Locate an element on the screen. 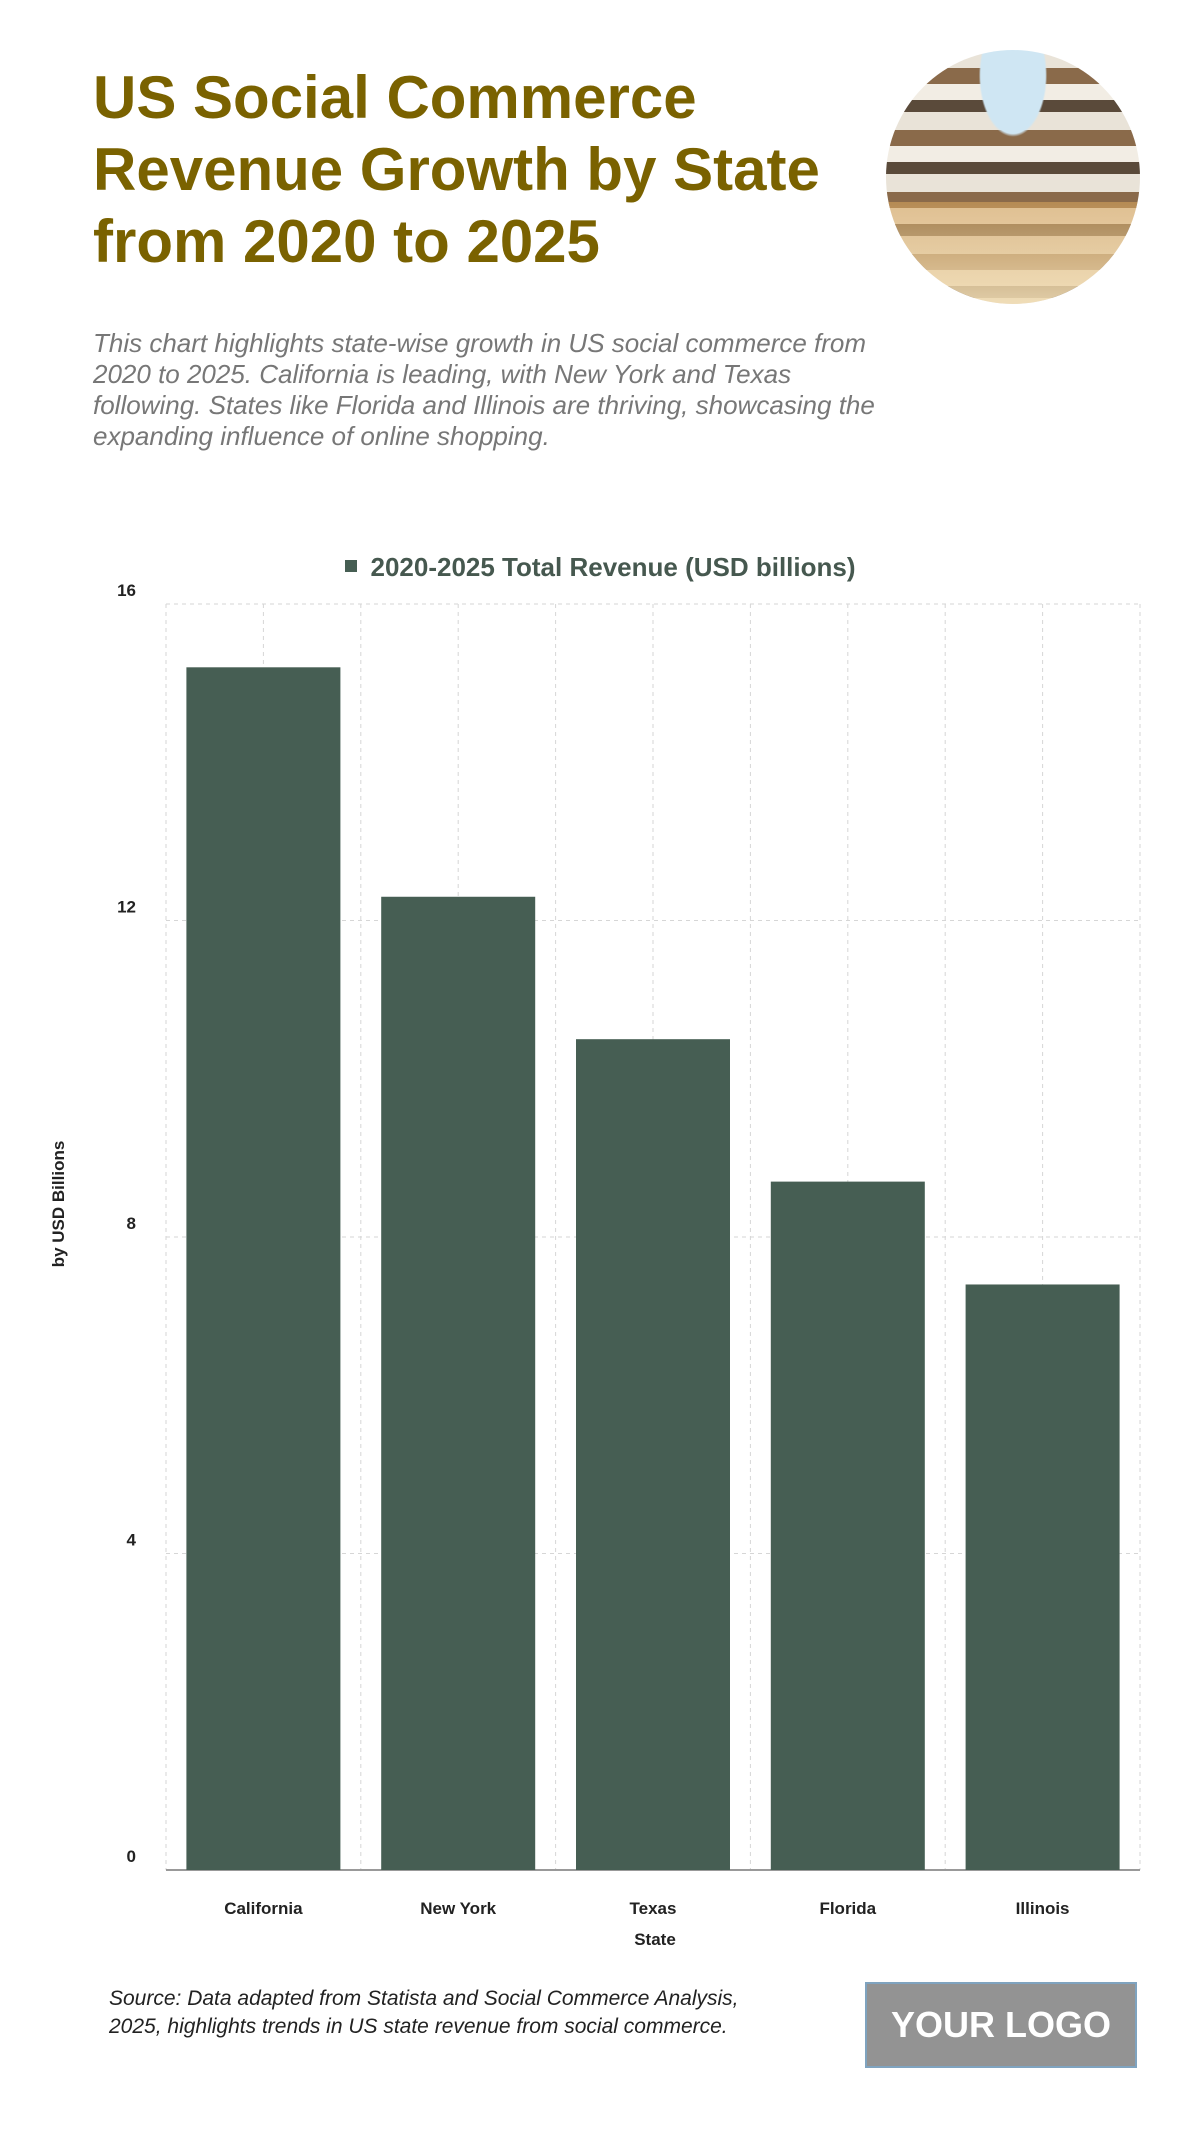  logo-placeholder: YOUR LOGO is located at coordinates (1001, 2025).